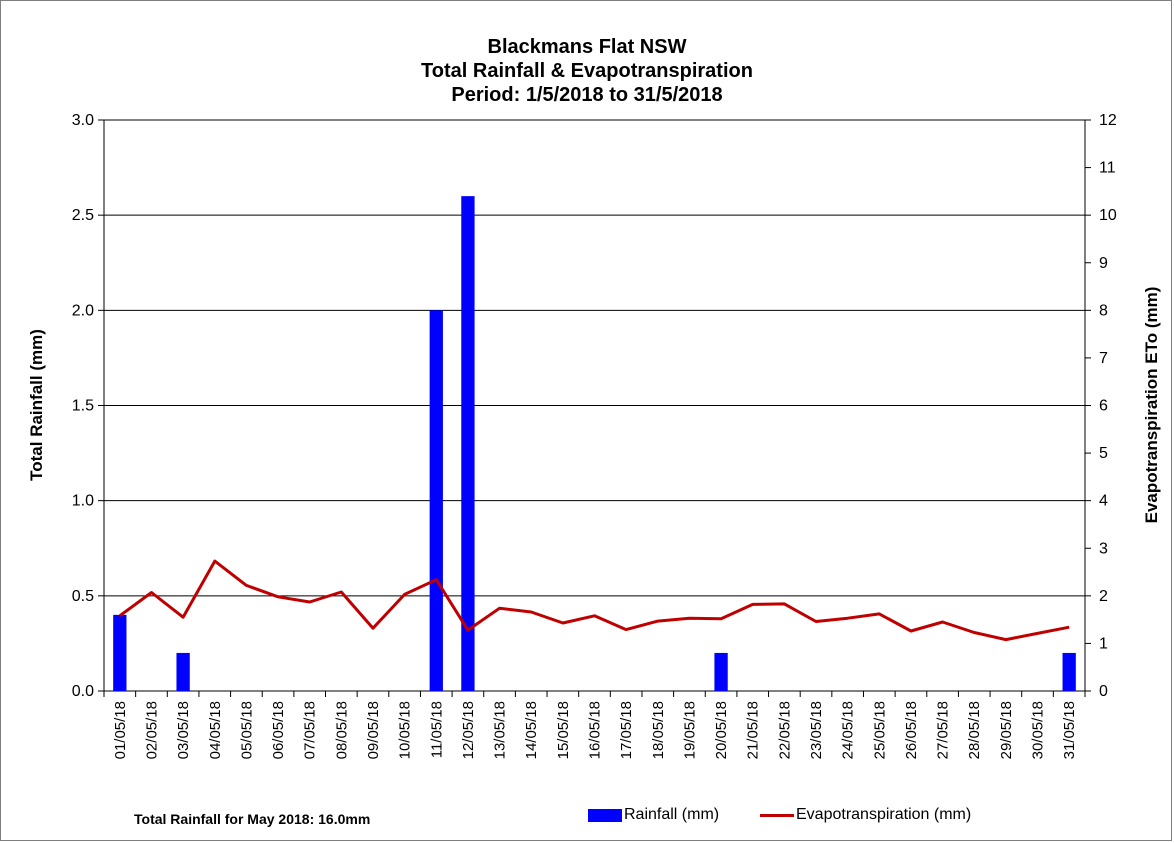 This screenshot has width=1174, height=843. I want to click on y-tick-label-right-1: 1, so click(1103, 643).